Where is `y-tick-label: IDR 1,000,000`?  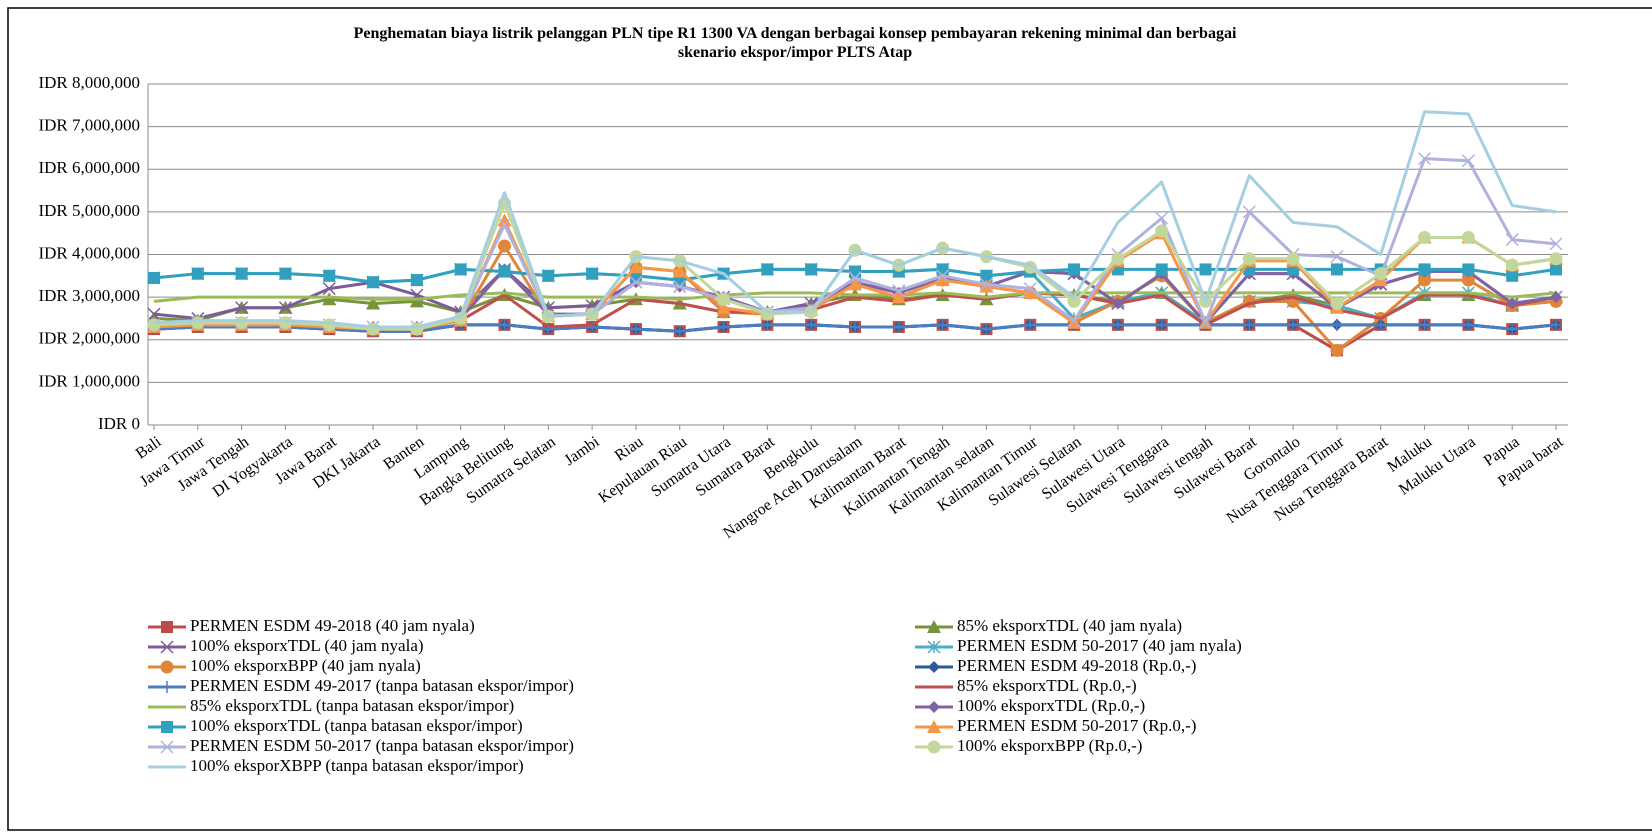 y-tick-label: IDR 1,000,000 is located at coordinates (89, 380).